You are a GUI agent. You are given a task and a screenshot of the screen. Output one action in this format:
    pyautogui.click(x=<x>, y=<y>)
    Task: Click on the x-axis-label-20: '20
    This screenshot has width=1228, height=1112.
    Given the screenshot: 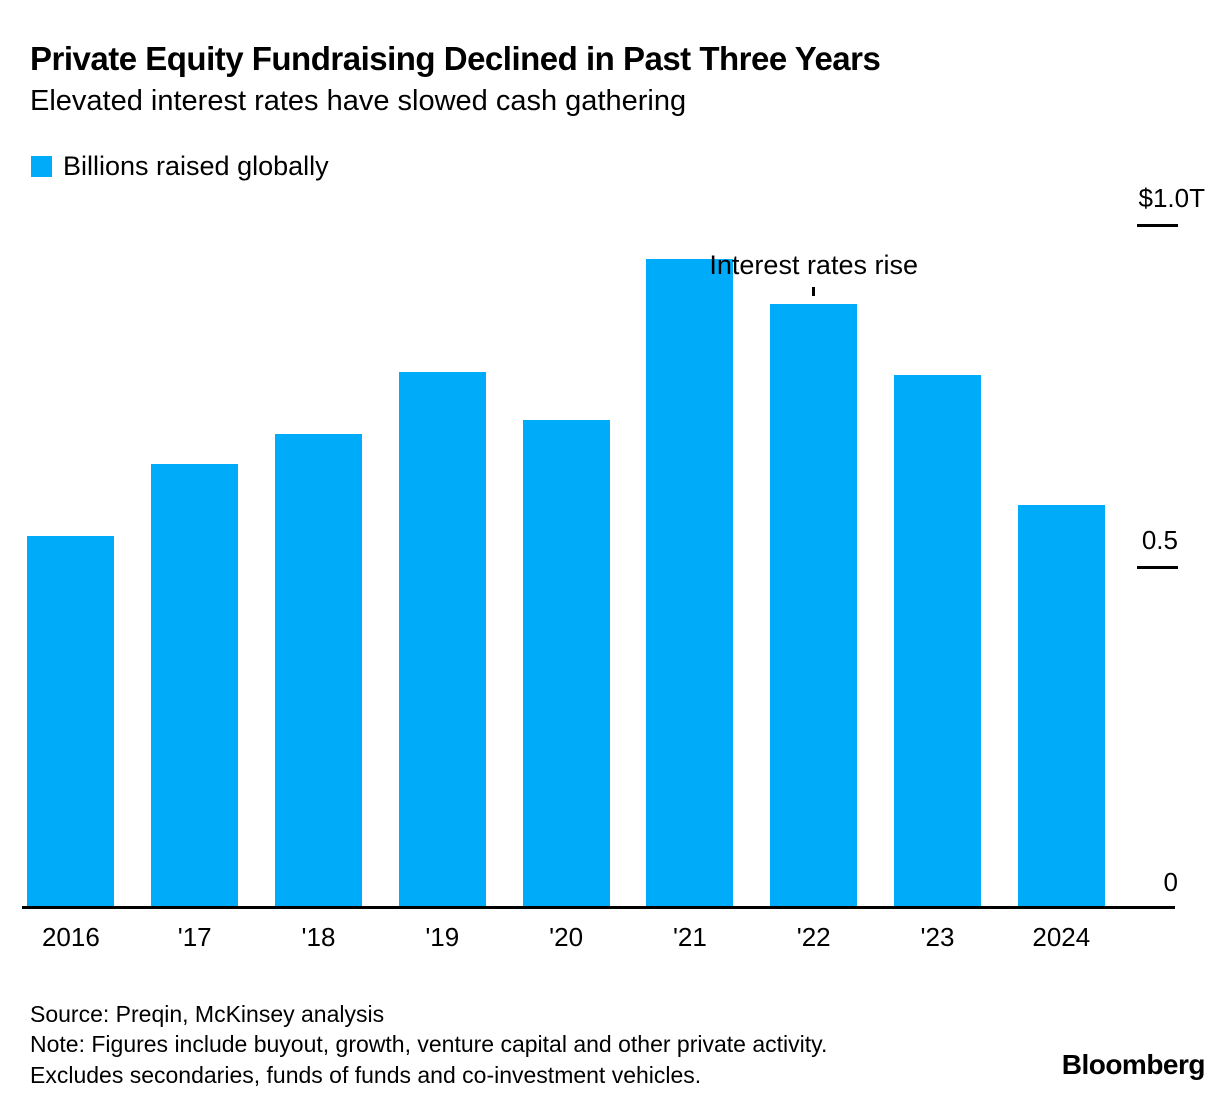 What is the action you would take?
    pyautogui.click(x=566, y=937)
    